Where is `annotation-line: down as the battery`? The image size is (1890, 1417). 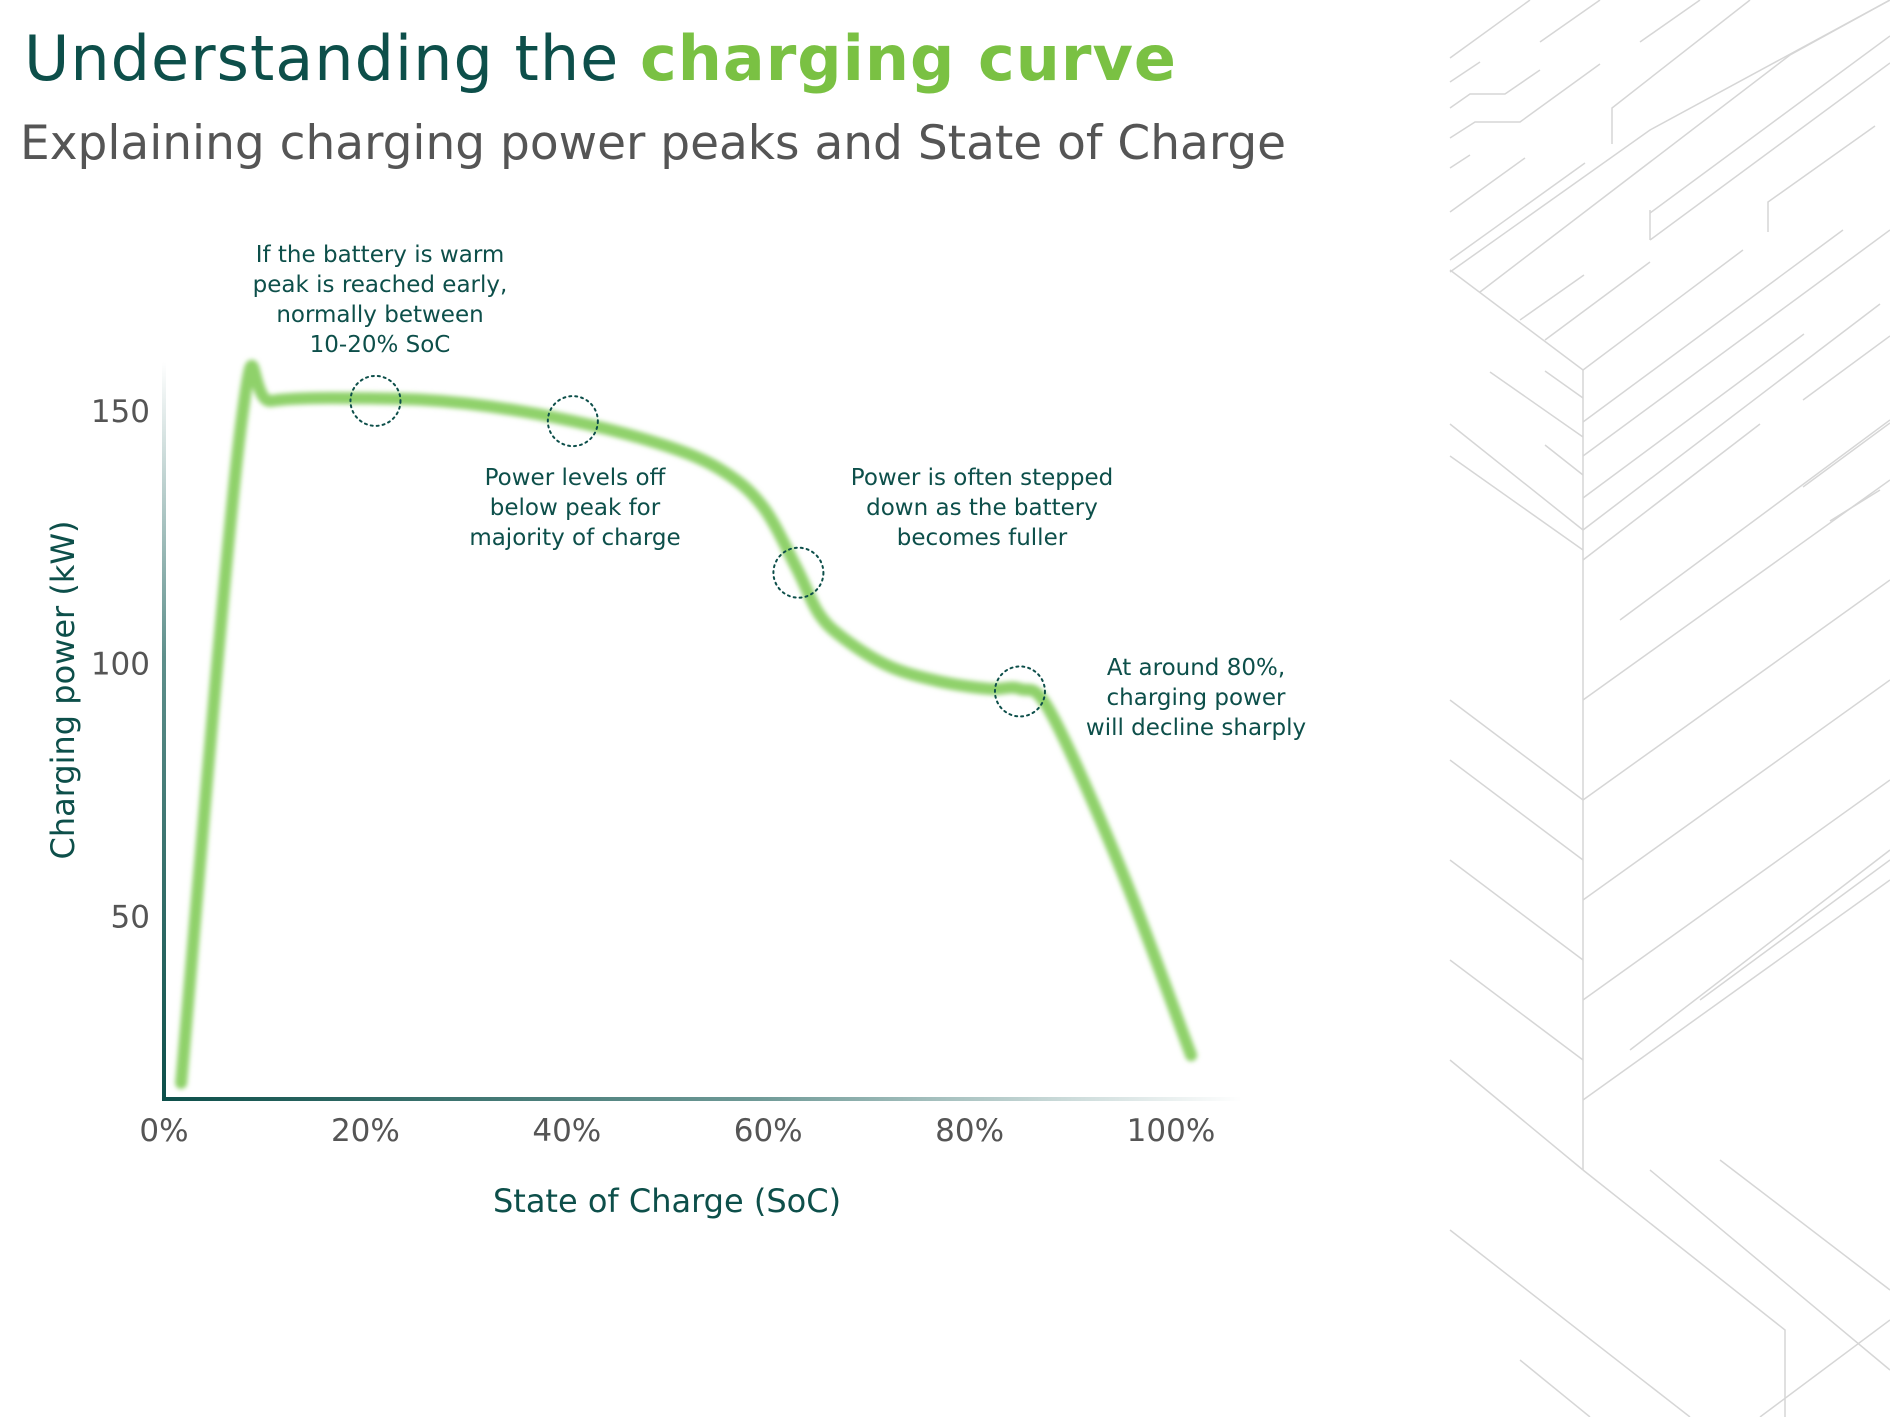
annotation-line: down as the battery is located at coordinates (982, 508).